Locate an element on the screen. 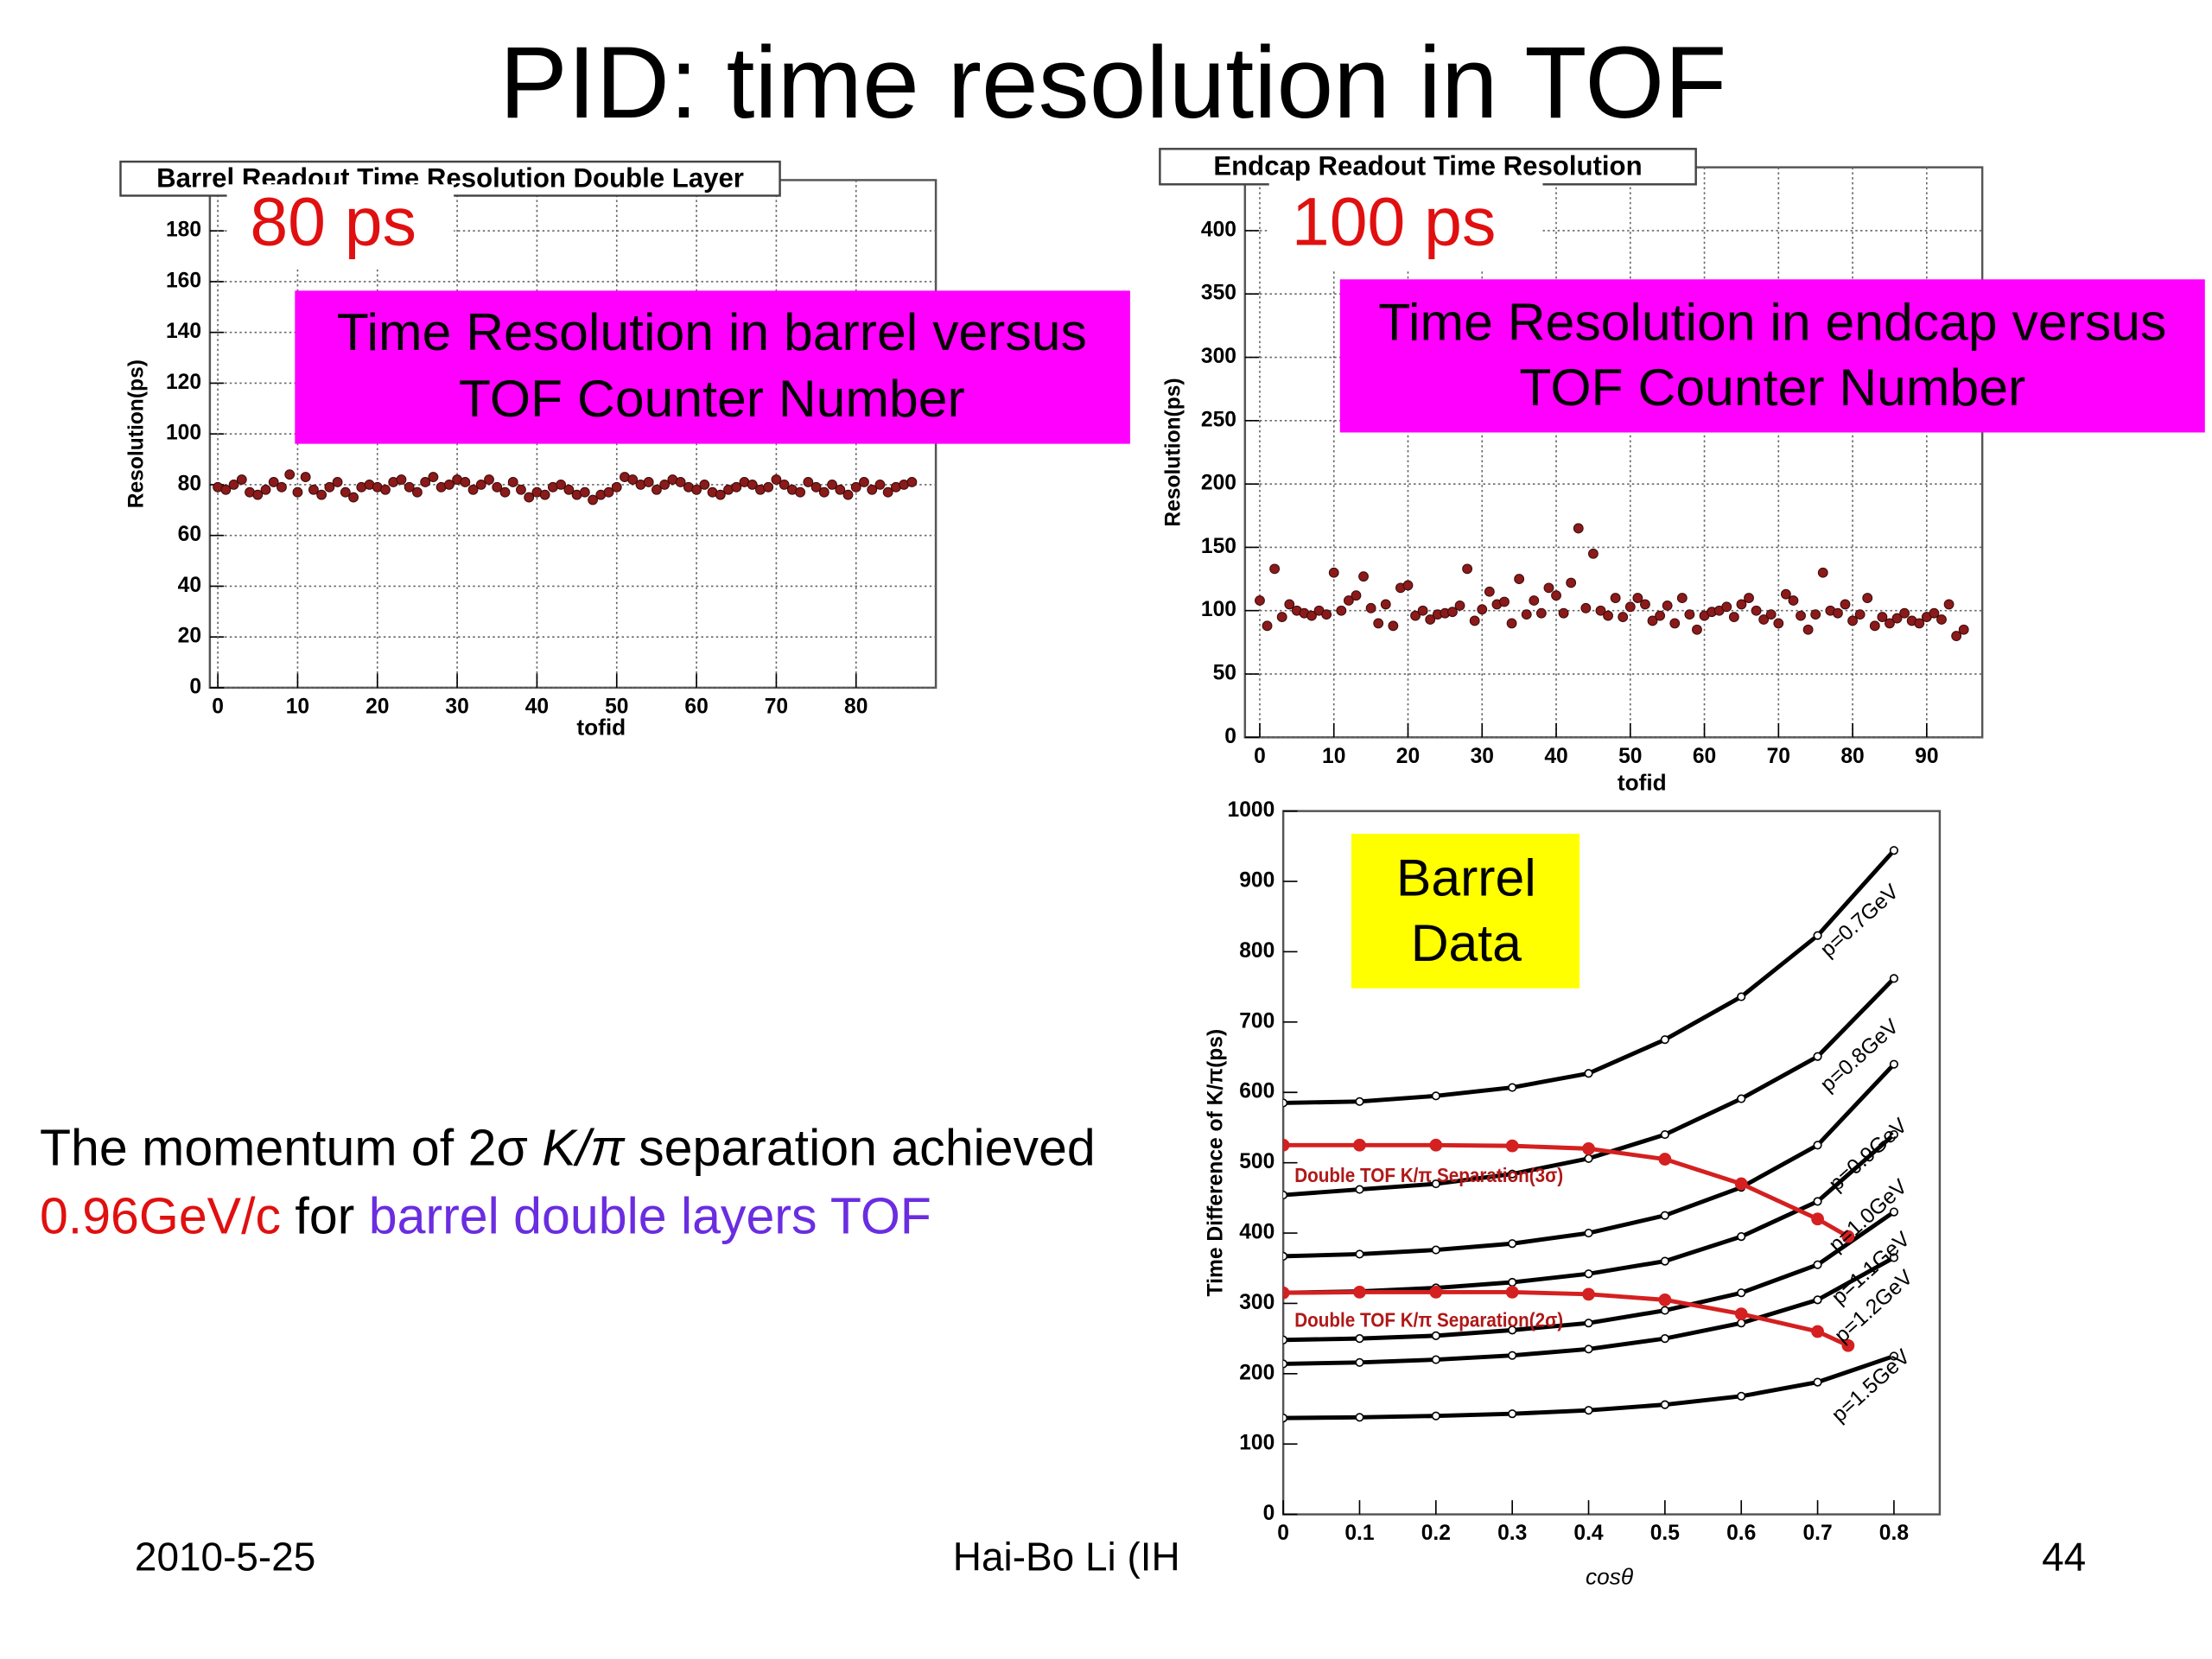 The width and height of the screenshot is (2212, 1659). text-run: separation achieved is located at coordinates (860, 1147).